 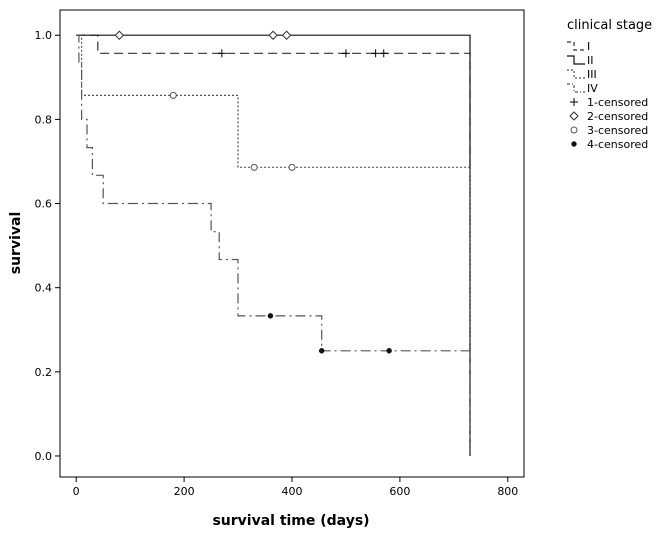 What do you see at coordinates (617, 102) in the screenshot?
I see `legend-label: 1-censored` at bounding box center [617, 102].